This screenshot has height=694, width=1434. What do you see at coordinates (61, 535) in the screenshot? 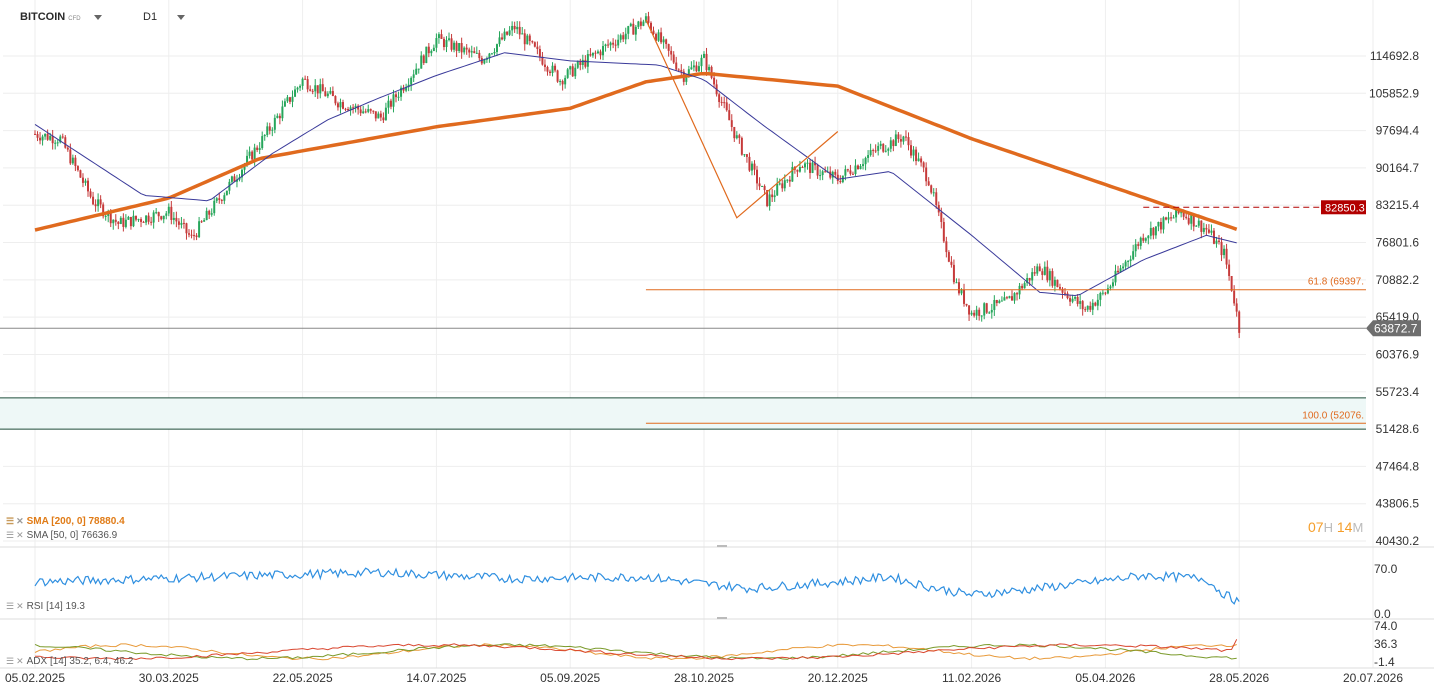
I see `legend-sma50: ☰ ✕ SMA [50, 0] 76636.9` at bounding box center [61, 535].